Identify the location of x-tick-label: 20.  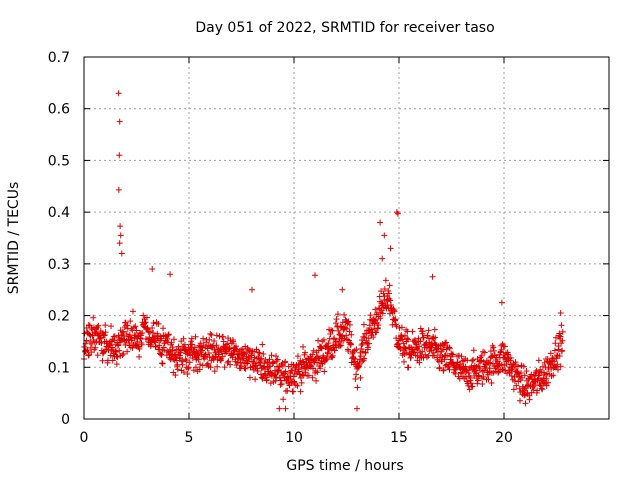
(504, 438).